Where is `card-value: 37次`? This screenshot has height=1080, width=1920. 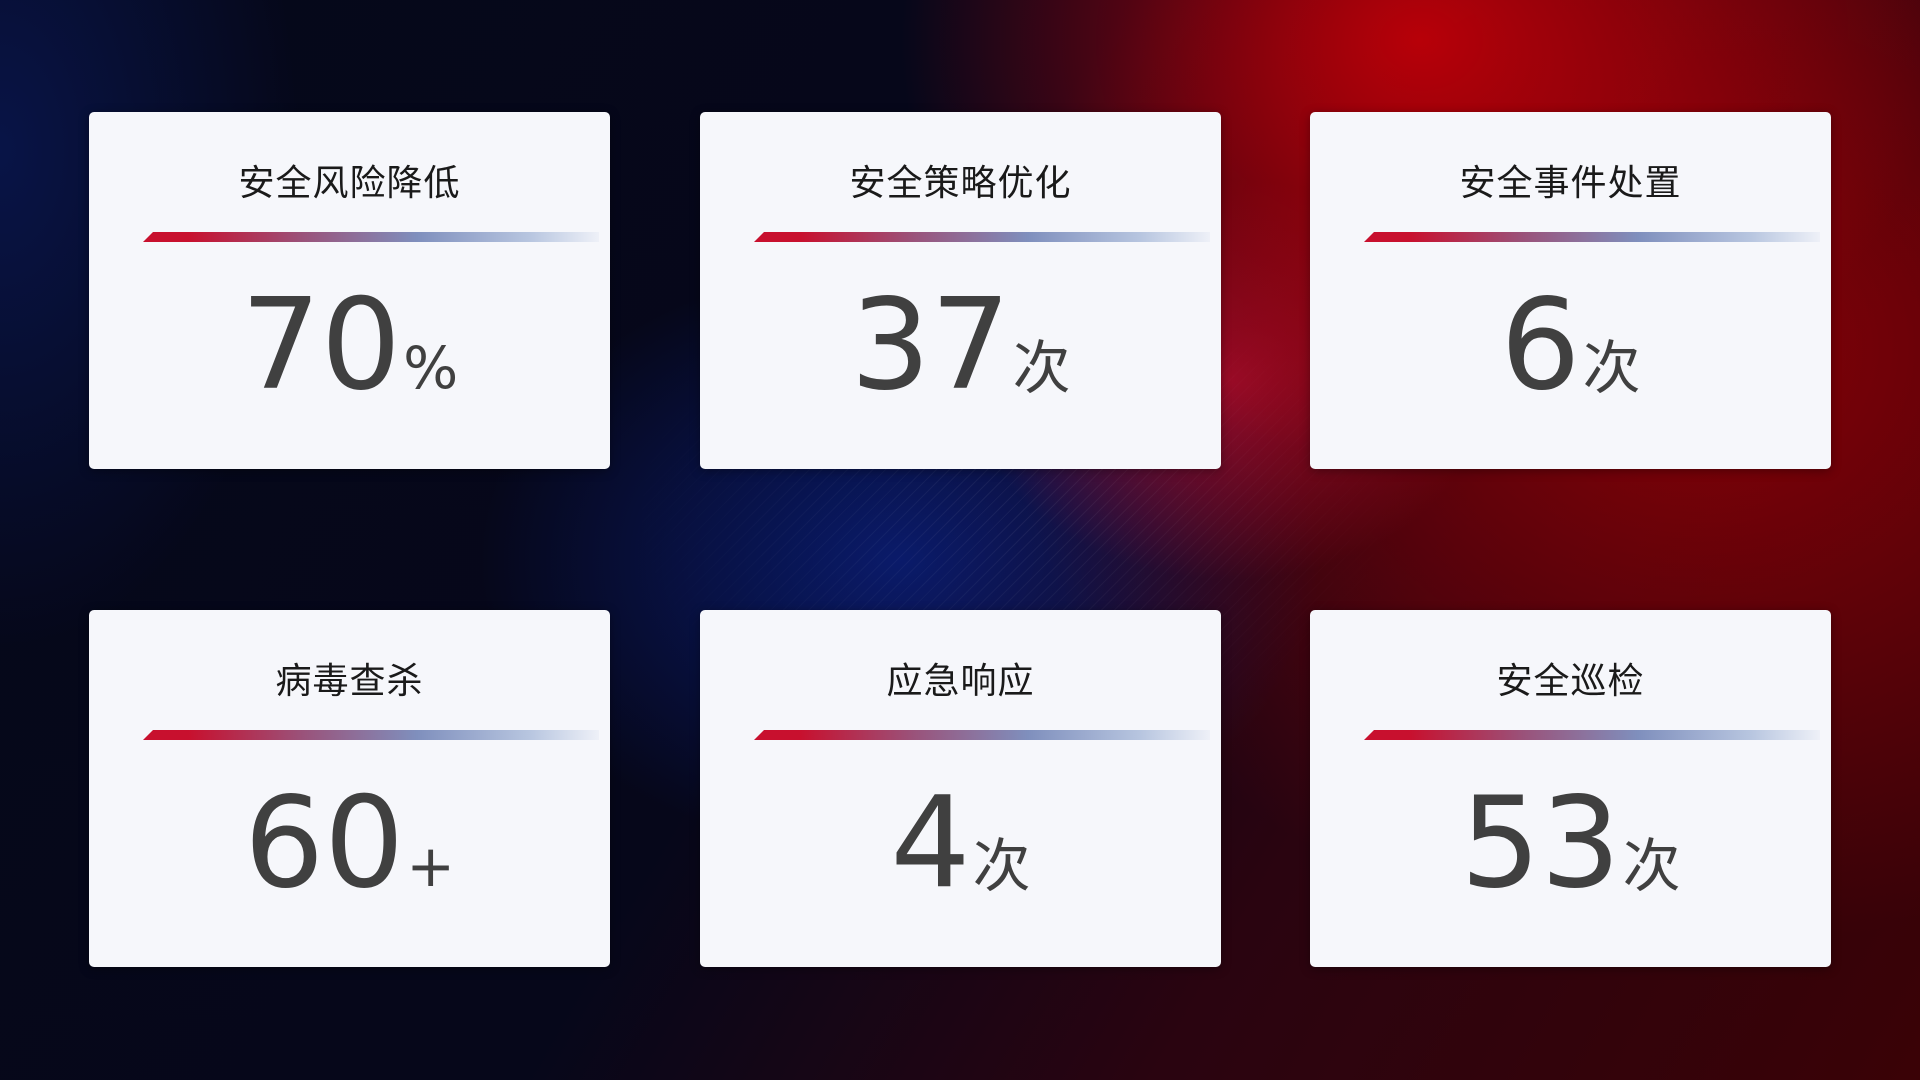 card-value: 37次 is located at coordinates (960, 345).